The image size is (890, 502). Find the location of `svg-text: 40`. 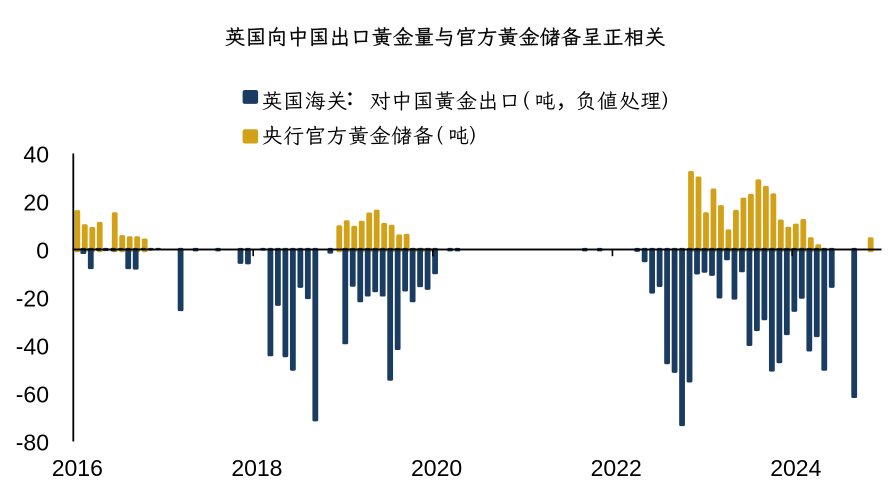

svg-text: 40 is located at coordinates (36, 154).